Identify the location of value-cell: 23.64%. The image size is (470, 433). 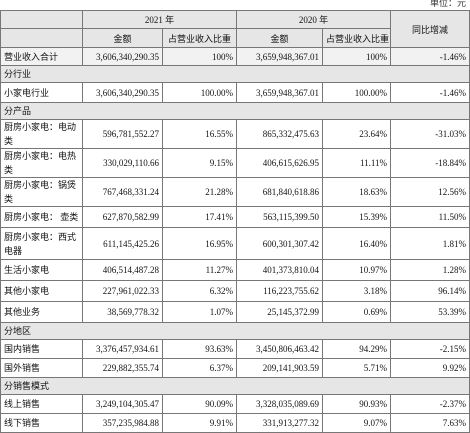
(357, 134).